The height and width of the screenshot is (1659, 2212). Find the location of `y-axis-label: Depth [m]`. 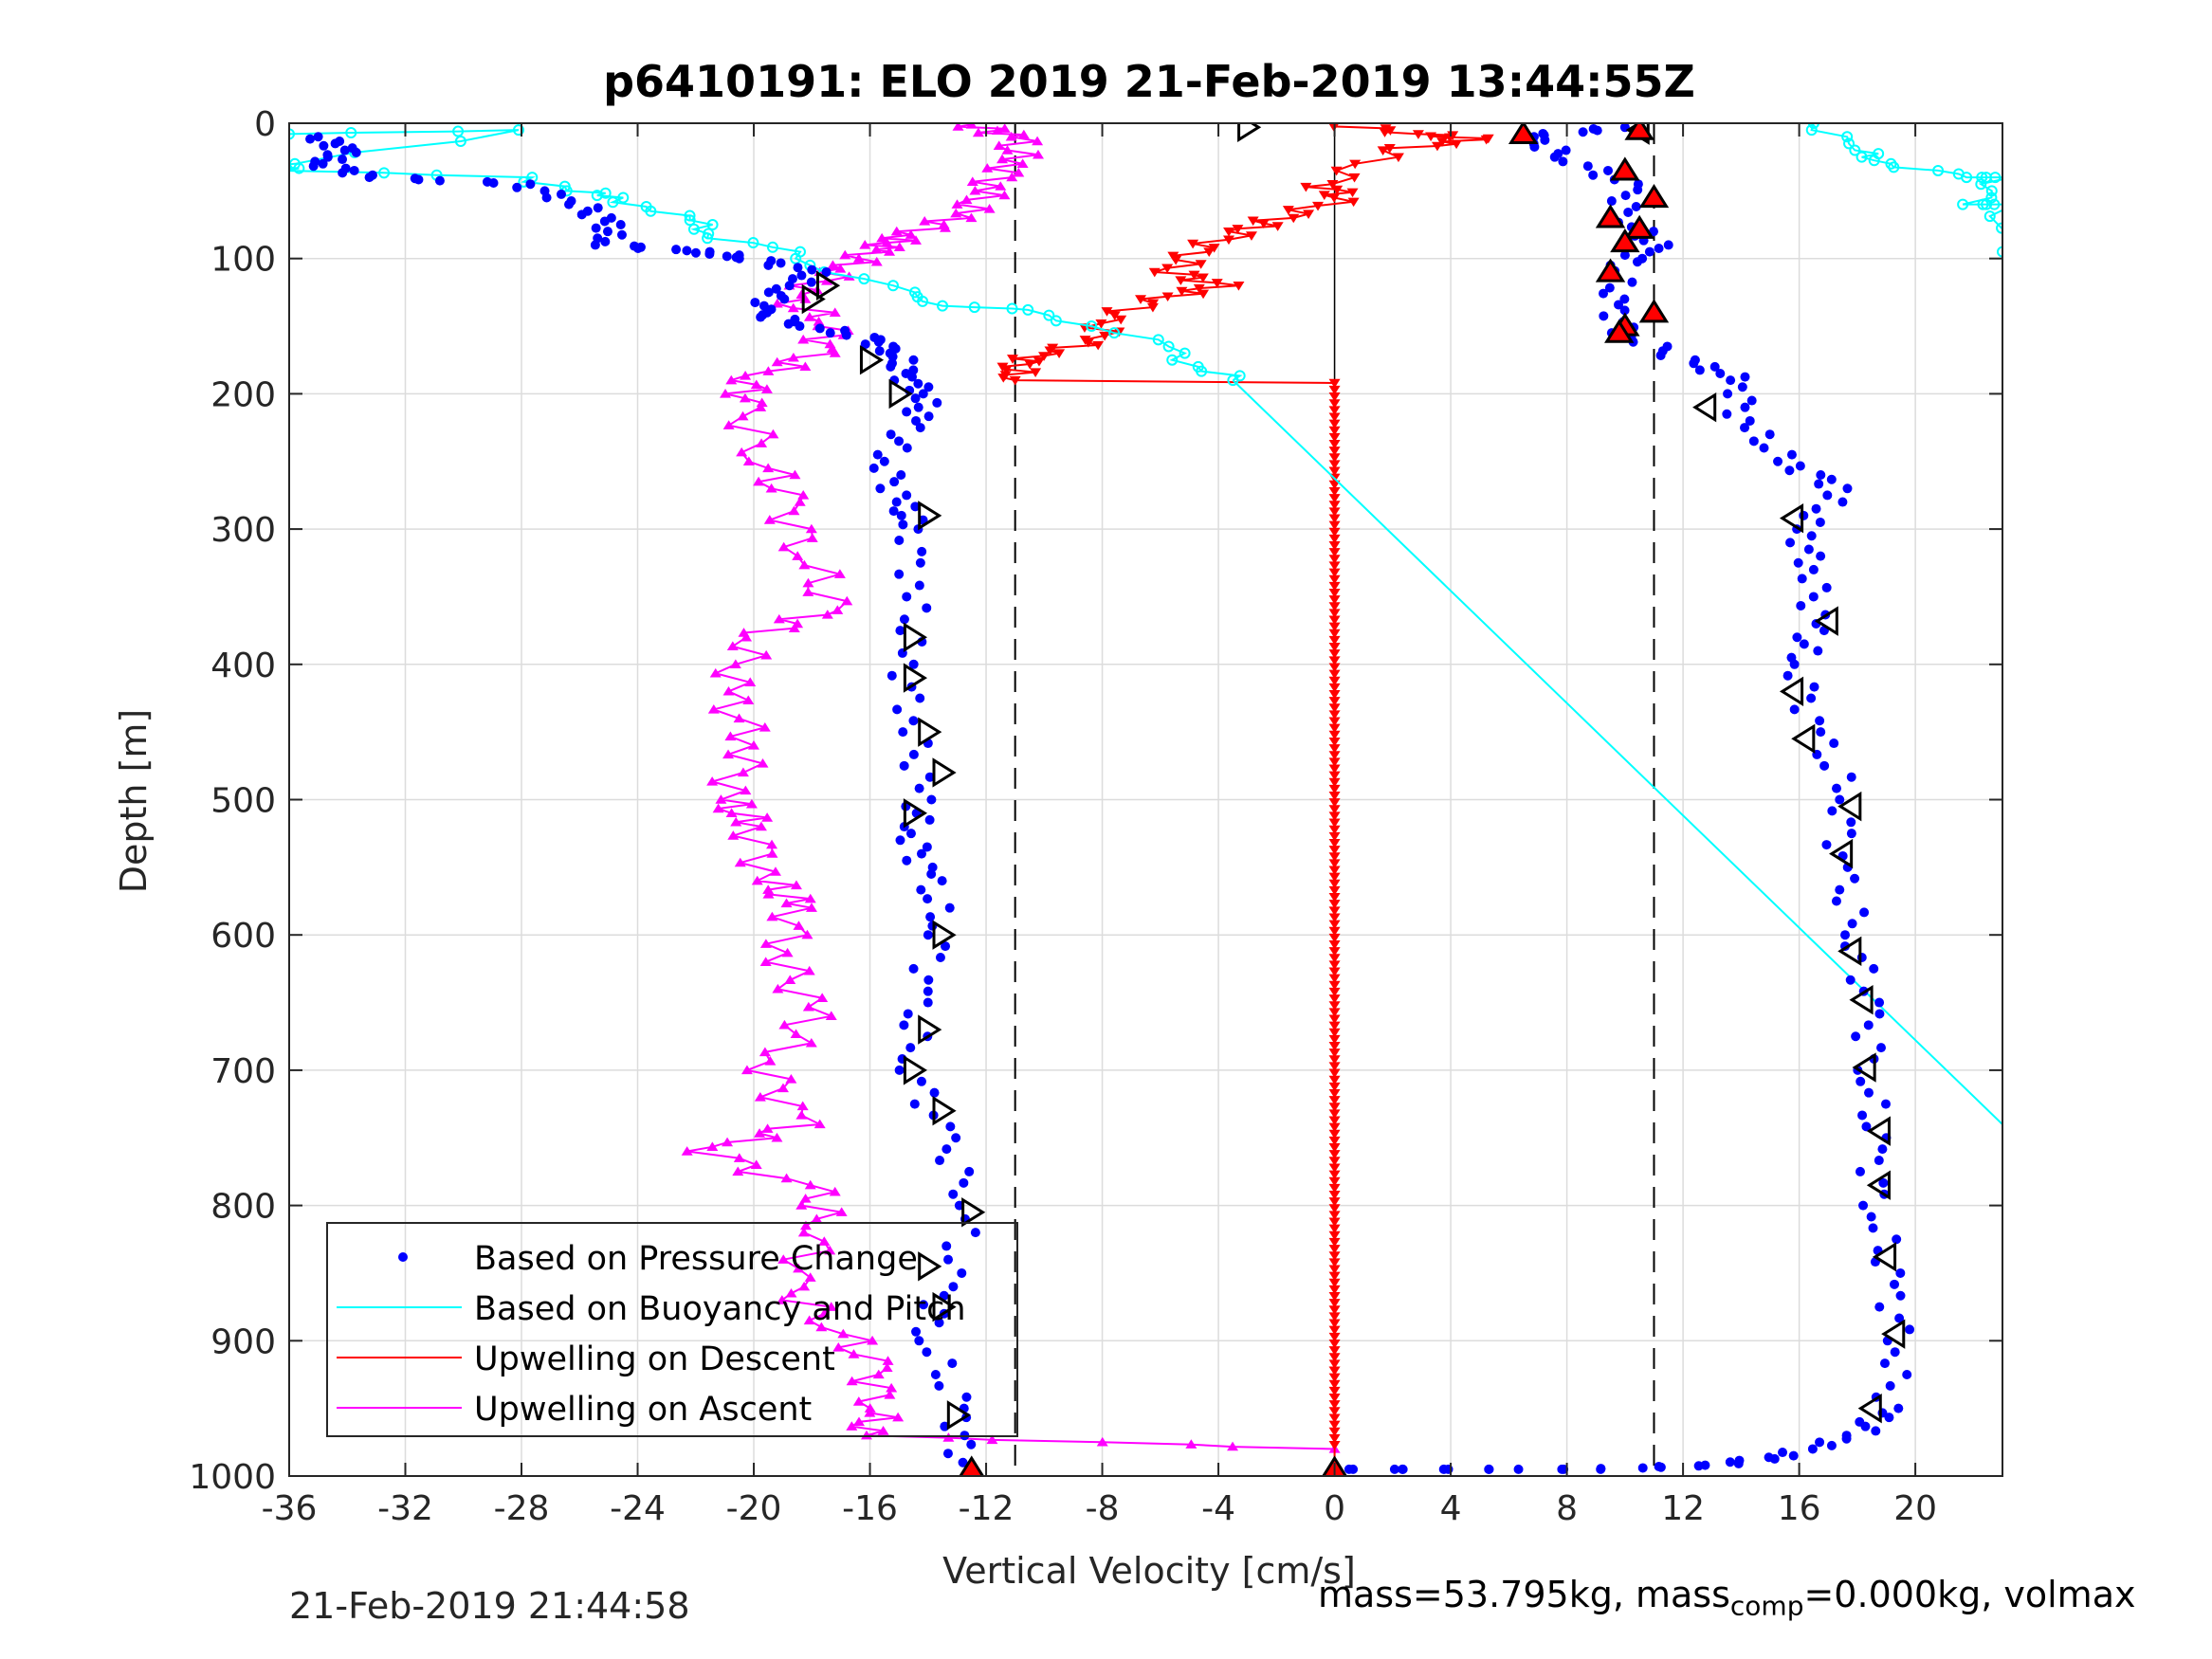

y-axis-label: Depth [m] is located at coordinates (134, 801).